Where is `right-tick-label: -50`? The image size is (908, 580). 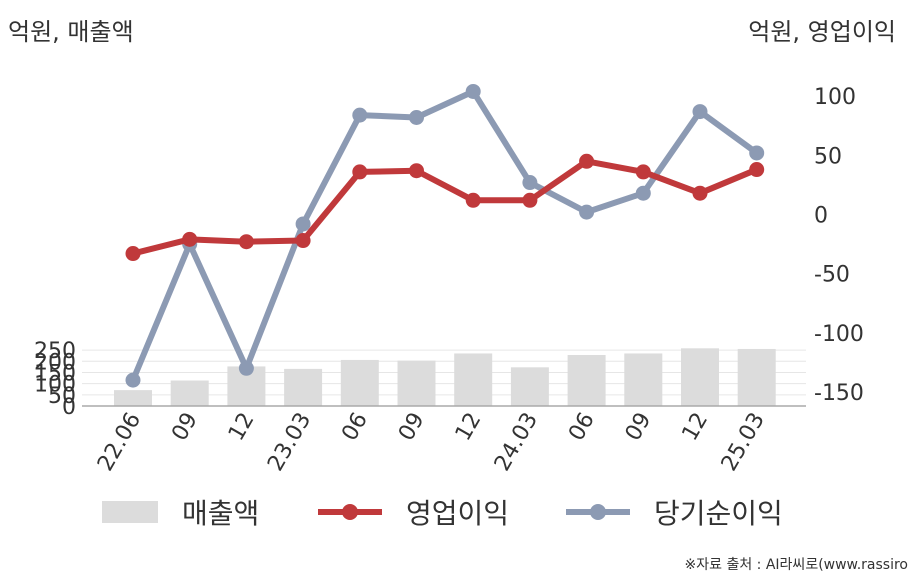 right-tick-label: -50 is located at coordinates (832, 275).